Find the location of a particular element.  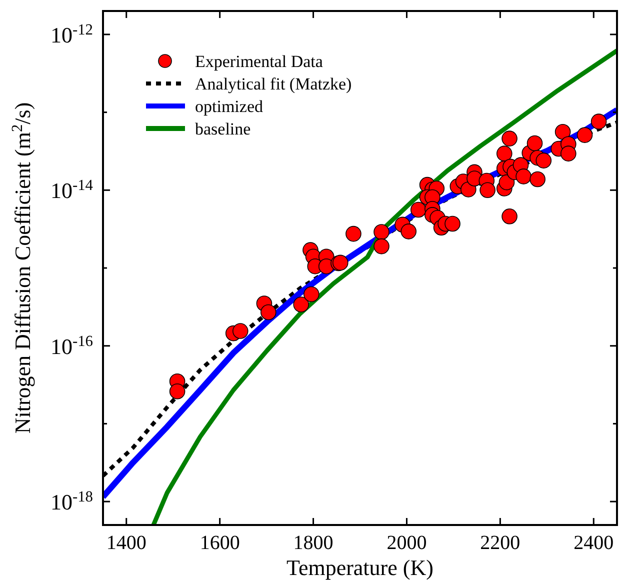

x-tick-label: 2200 is located at coordinates (500, 543).